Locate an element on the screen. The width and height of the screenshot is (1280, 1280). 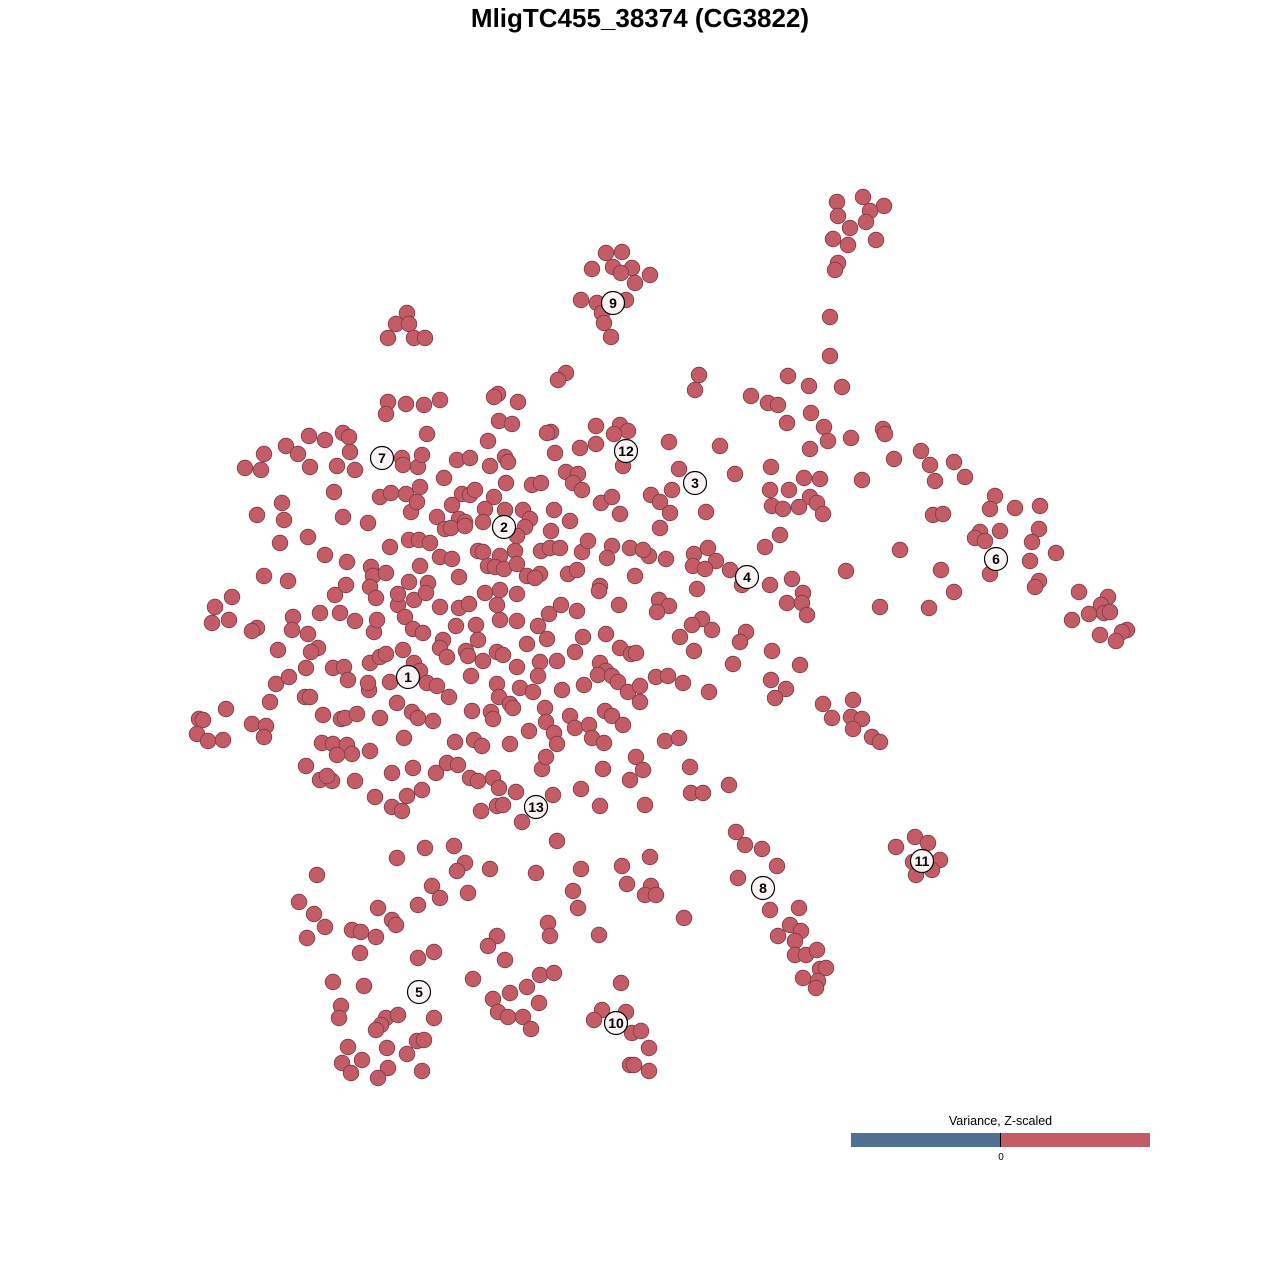
cluster-label-text: 1 is located at coordinates (408, 677).